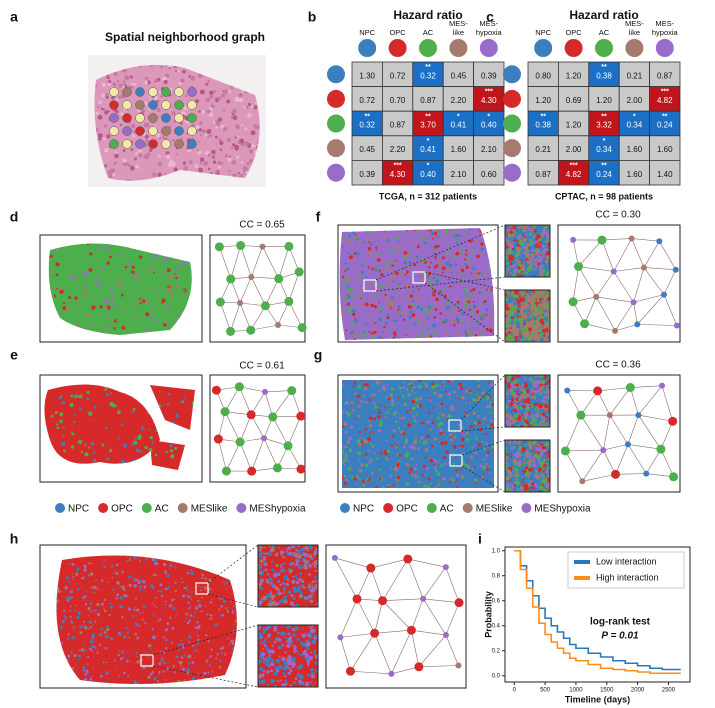  What do you see at coordinates (103, 508) in the screenshot?
I see `legend-swatch` at bounding box center [103, 508].